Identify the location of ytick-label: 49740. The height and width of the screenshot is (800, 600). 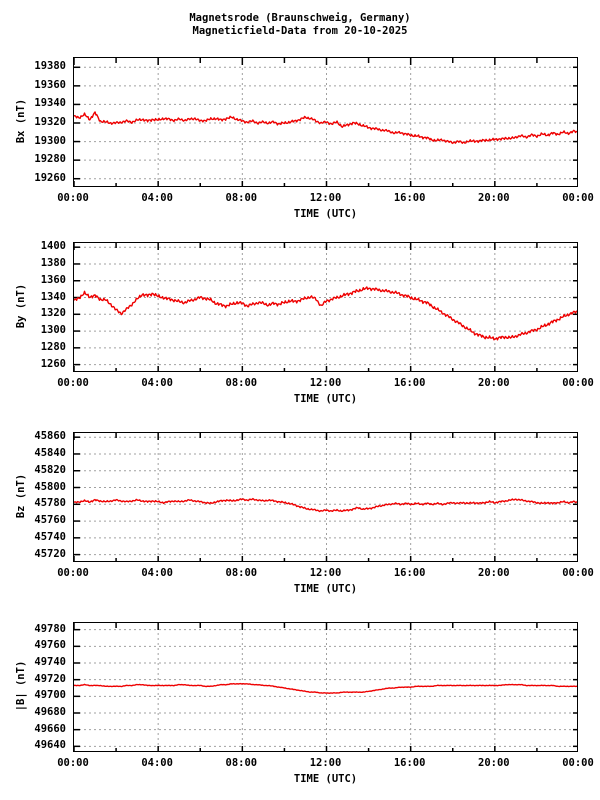
(50, 662).